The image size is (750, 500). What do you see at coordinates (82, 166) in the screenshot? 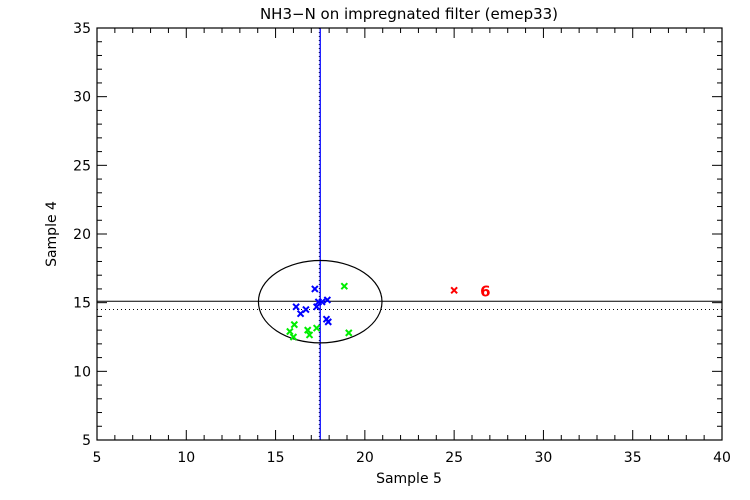
I see `y-tick-label: 25` at bounding box center [82, 166].